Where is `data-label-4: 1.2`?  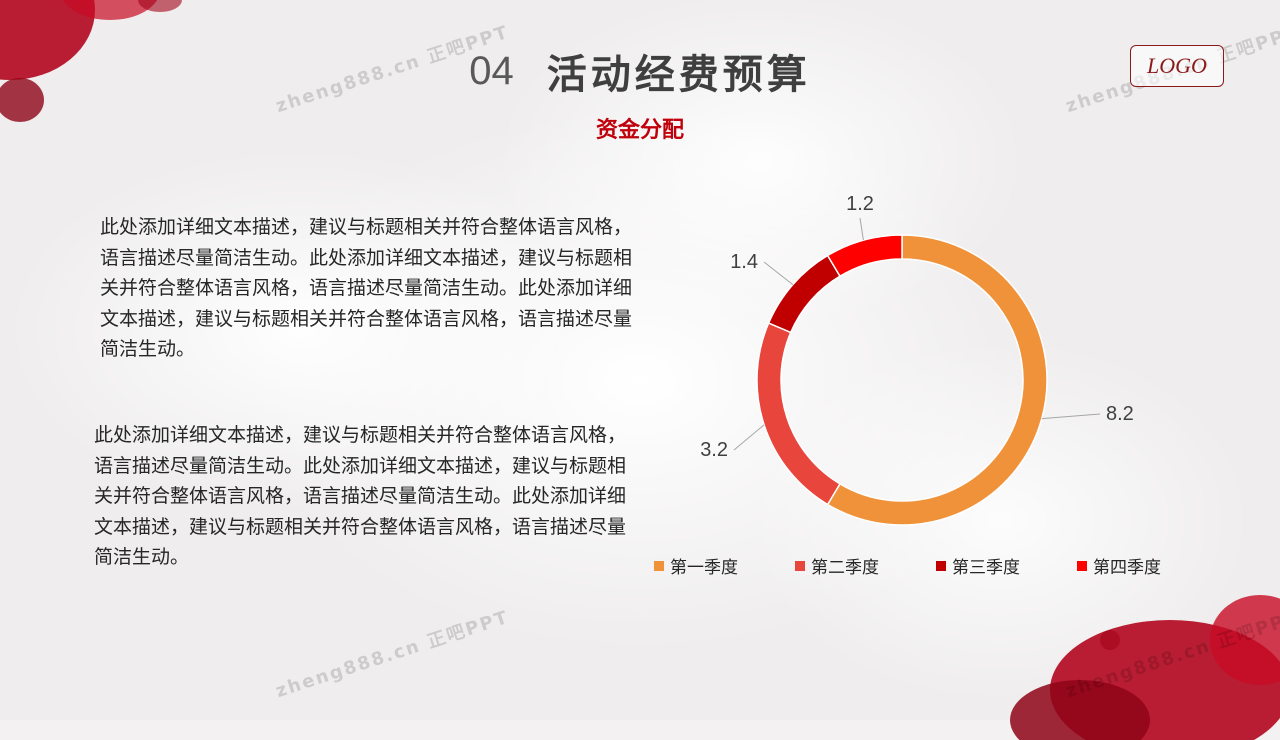
data-label-4: 1.2 is located at coordinates (860, 204).